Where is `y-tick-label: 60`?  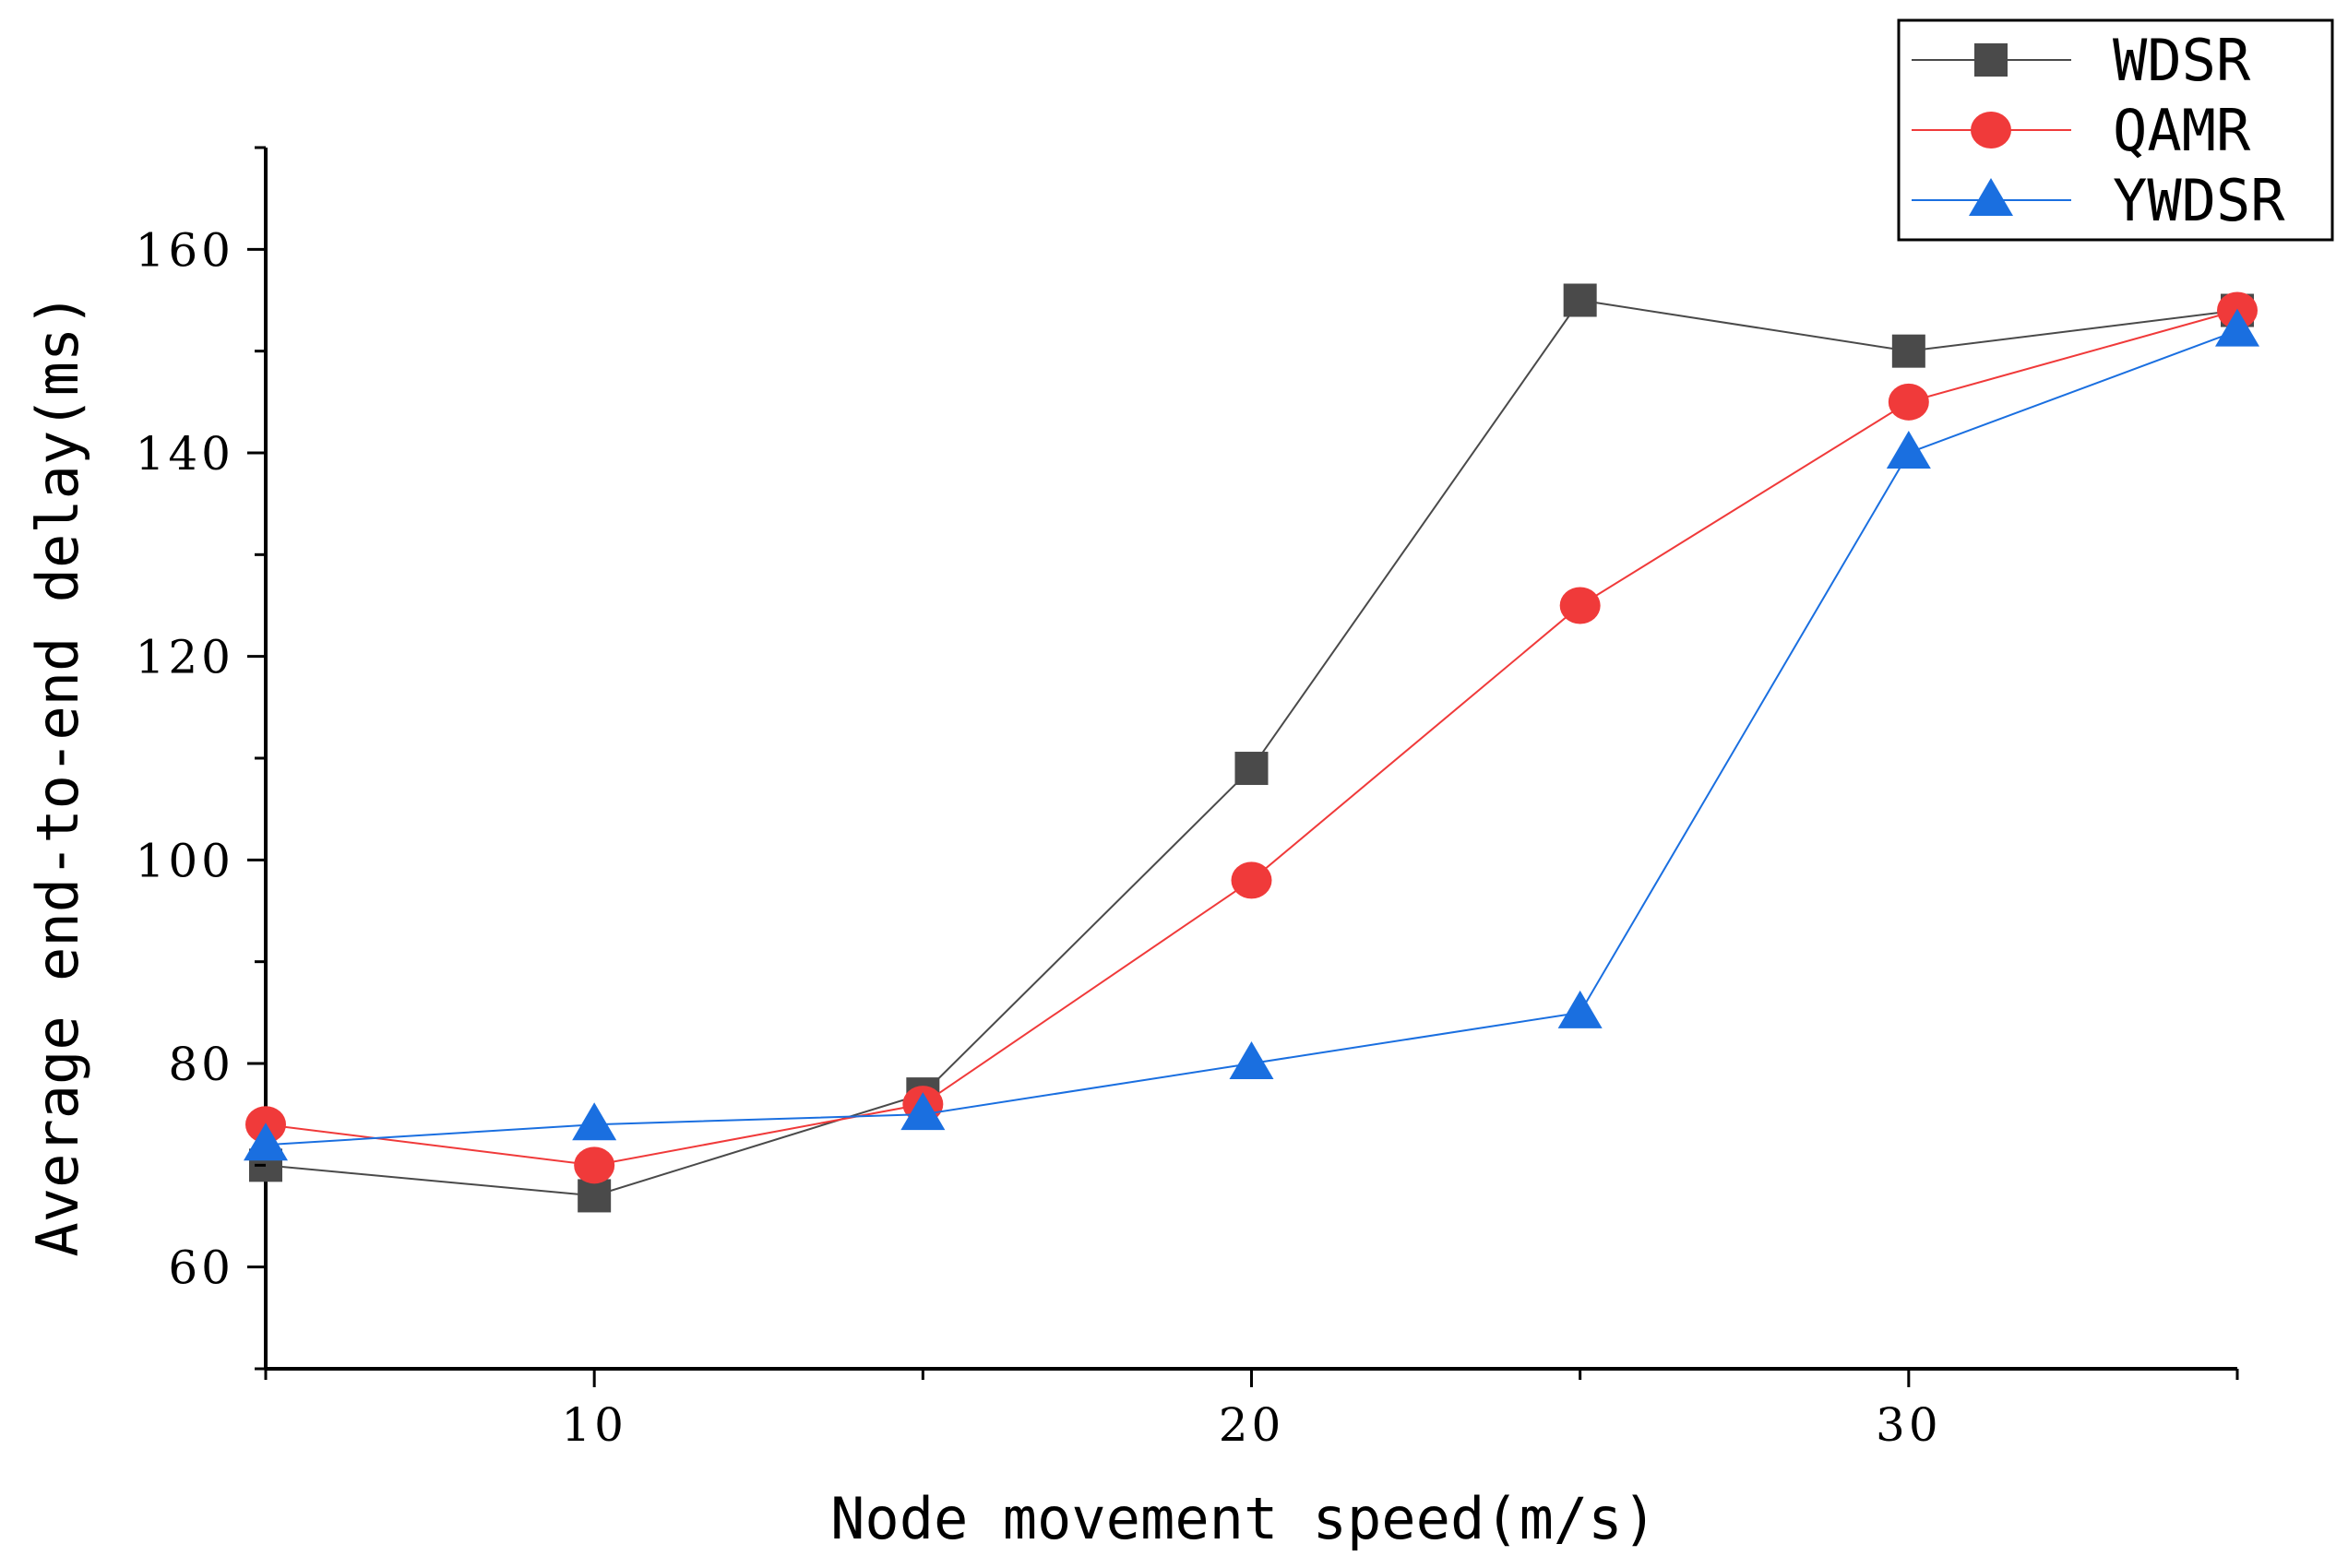
y-tick-label: 60 is located at coordinates (201, 1268).